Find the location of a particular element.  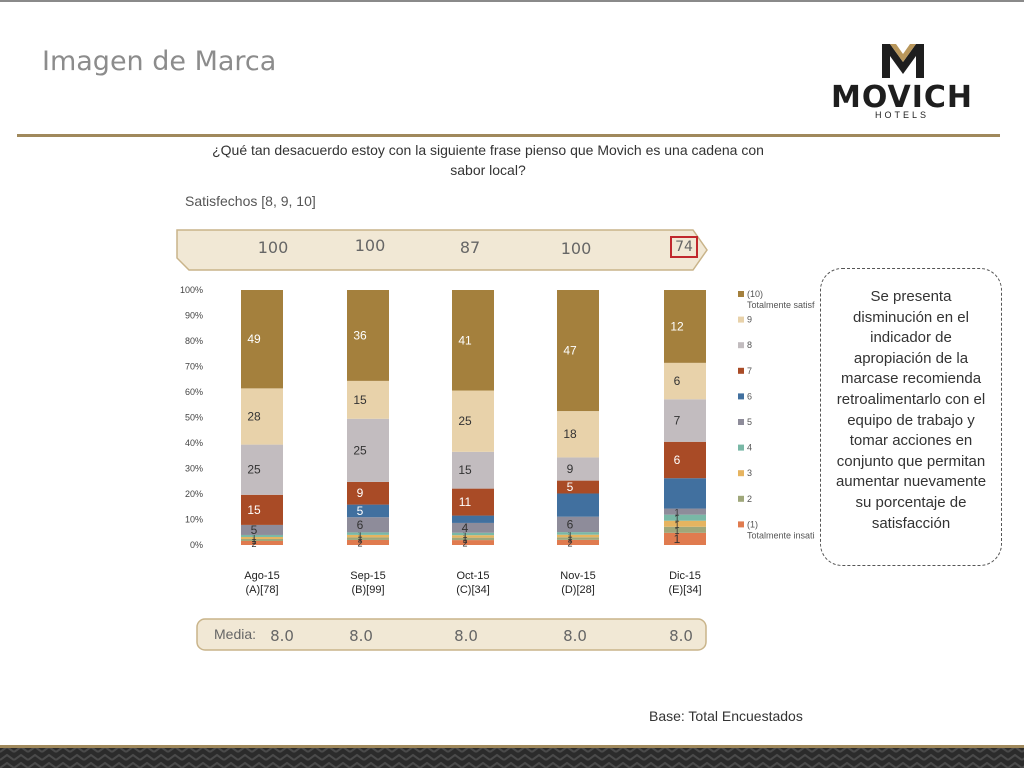

data-label: 41 is located at coordinates (465, 340).